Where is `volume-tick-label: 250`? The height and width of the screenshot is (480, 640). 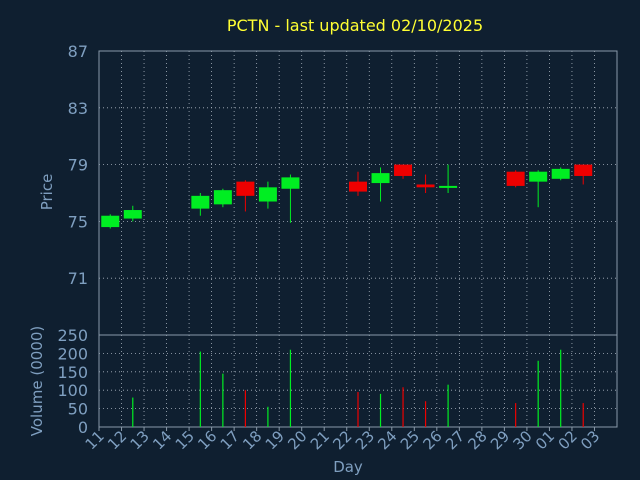 volume-tick-label: 250 is located at coordinates (72, 335).